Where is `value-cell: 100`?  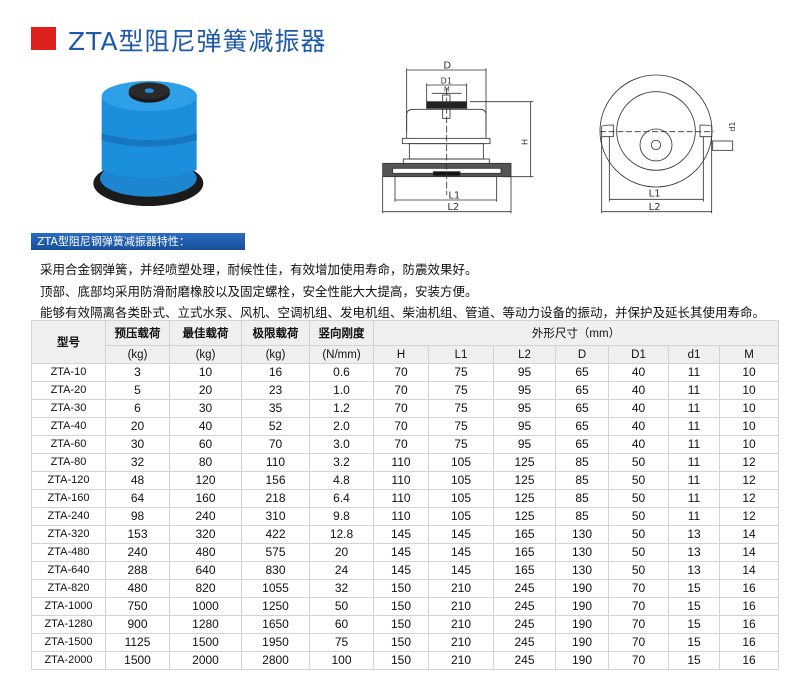
value-cell: 100 is located at coordinates (341, 660).